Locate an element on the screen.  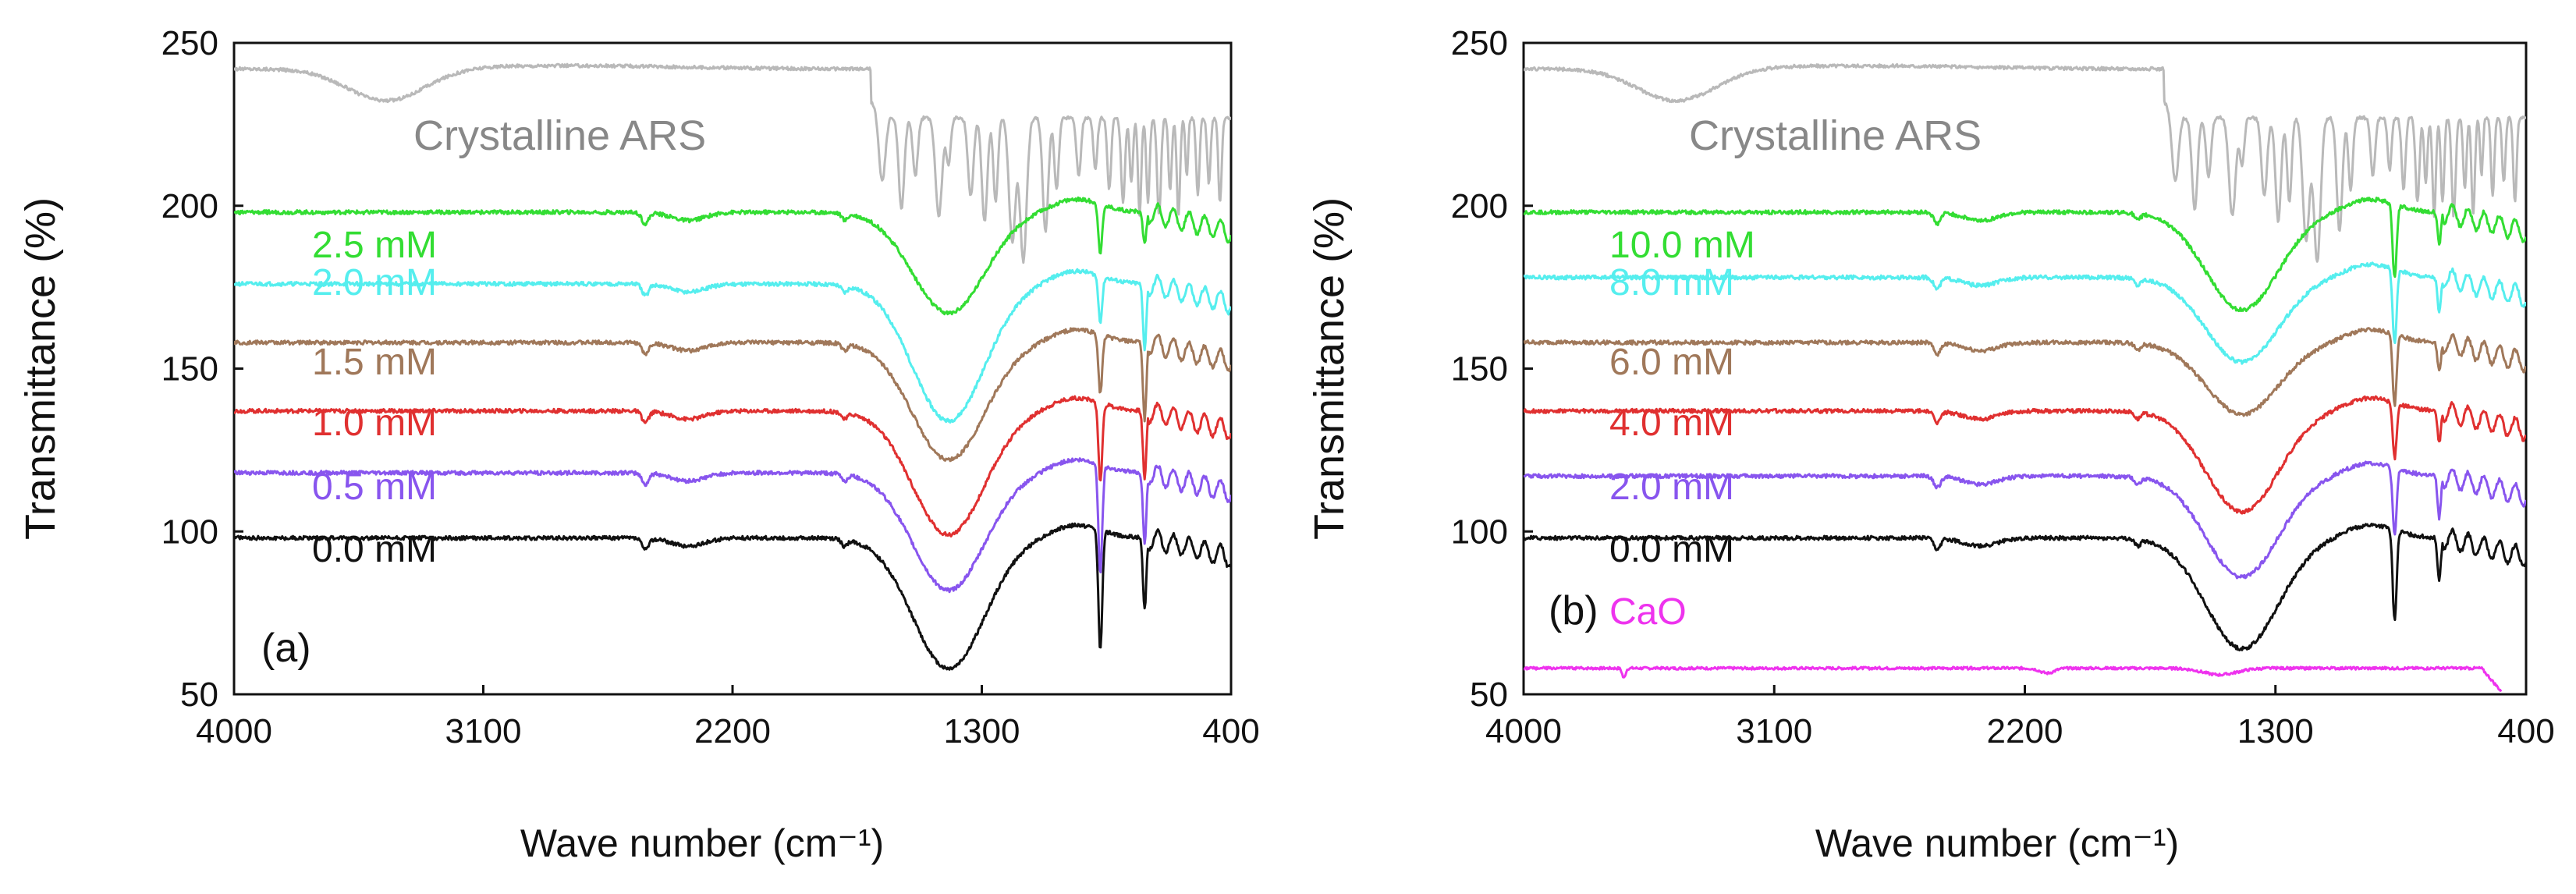
series-label: 1.5 mM is located at coordinates (374, 362).